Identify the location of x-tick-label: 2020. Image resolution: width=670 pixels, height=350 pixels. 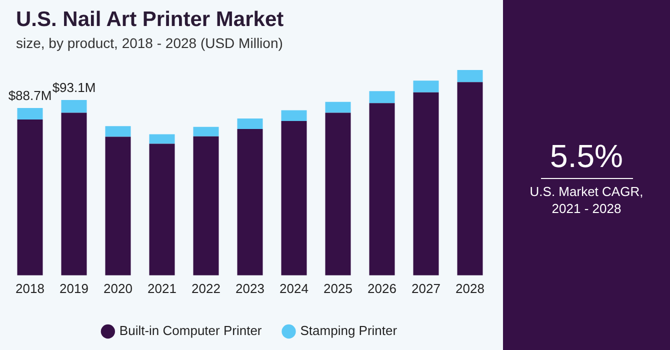
(118, 288).